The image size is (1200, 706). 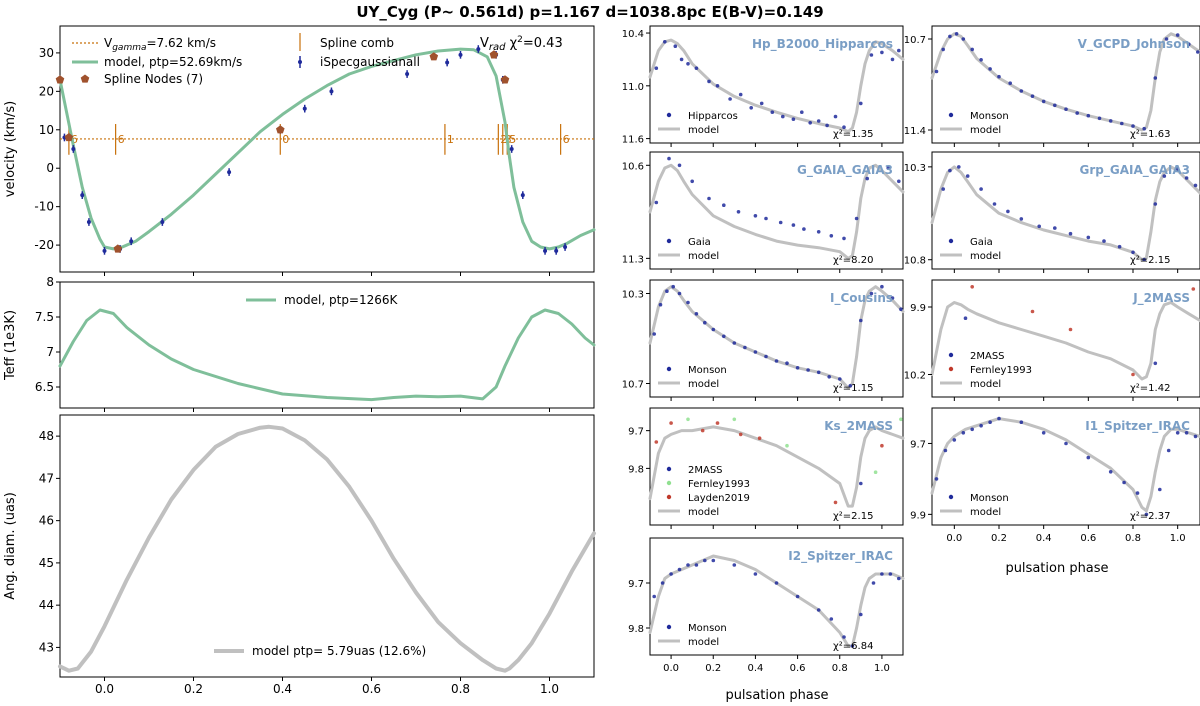 I want to click on ytick-label: -10, so click(x=44, y=207).